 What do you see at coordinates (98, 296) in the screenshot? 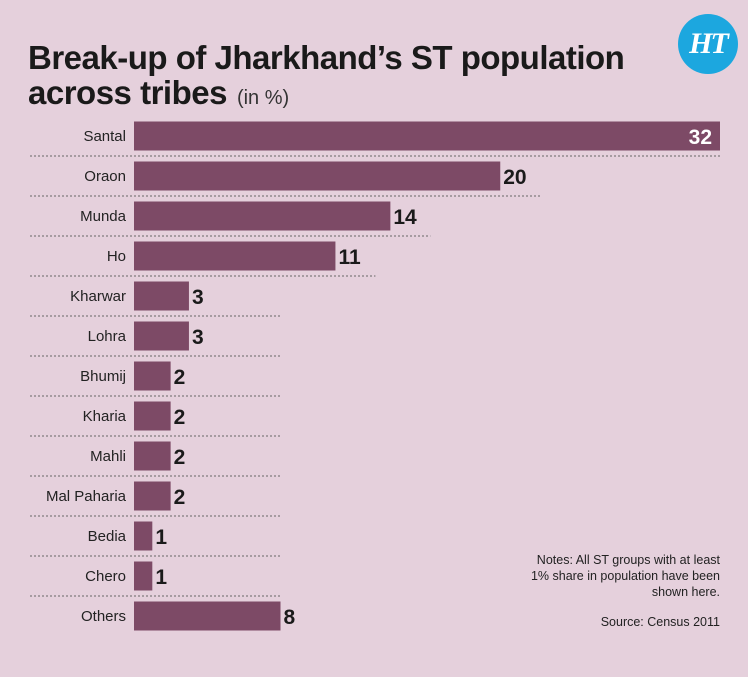
I see `category-label: Kharwar` at bounding box center [98, 296].